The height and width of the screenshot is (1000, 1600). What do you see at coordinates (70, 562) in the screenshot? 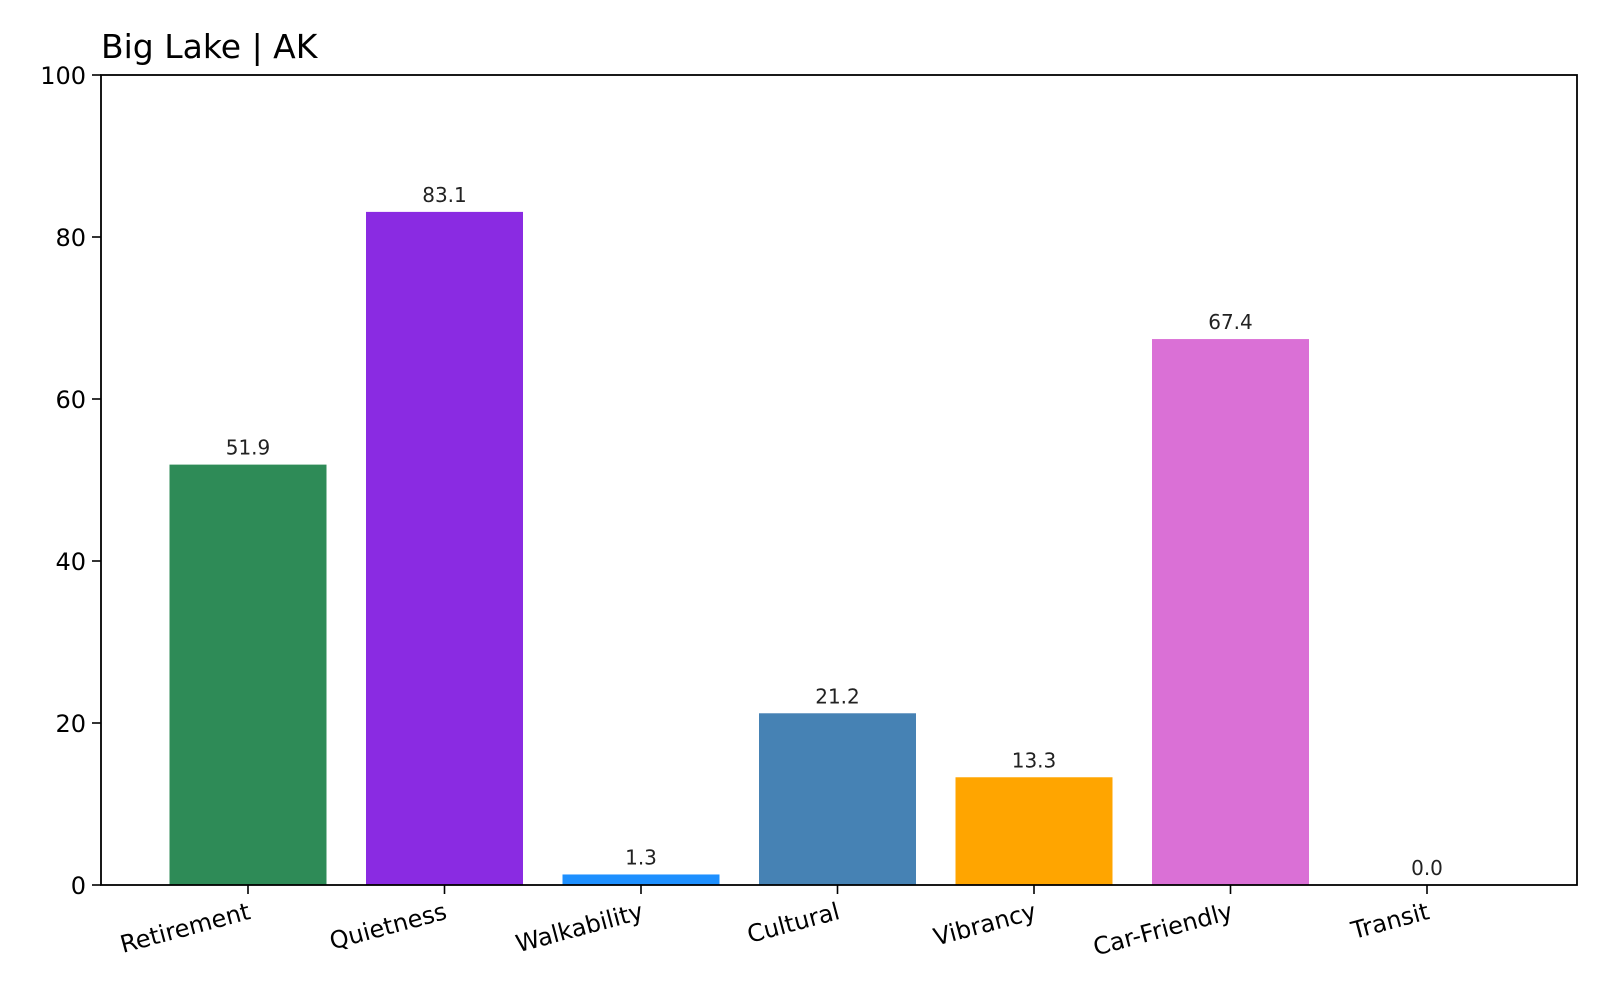
I see `y-tick-label: 40` at bounding box center [70, 562].